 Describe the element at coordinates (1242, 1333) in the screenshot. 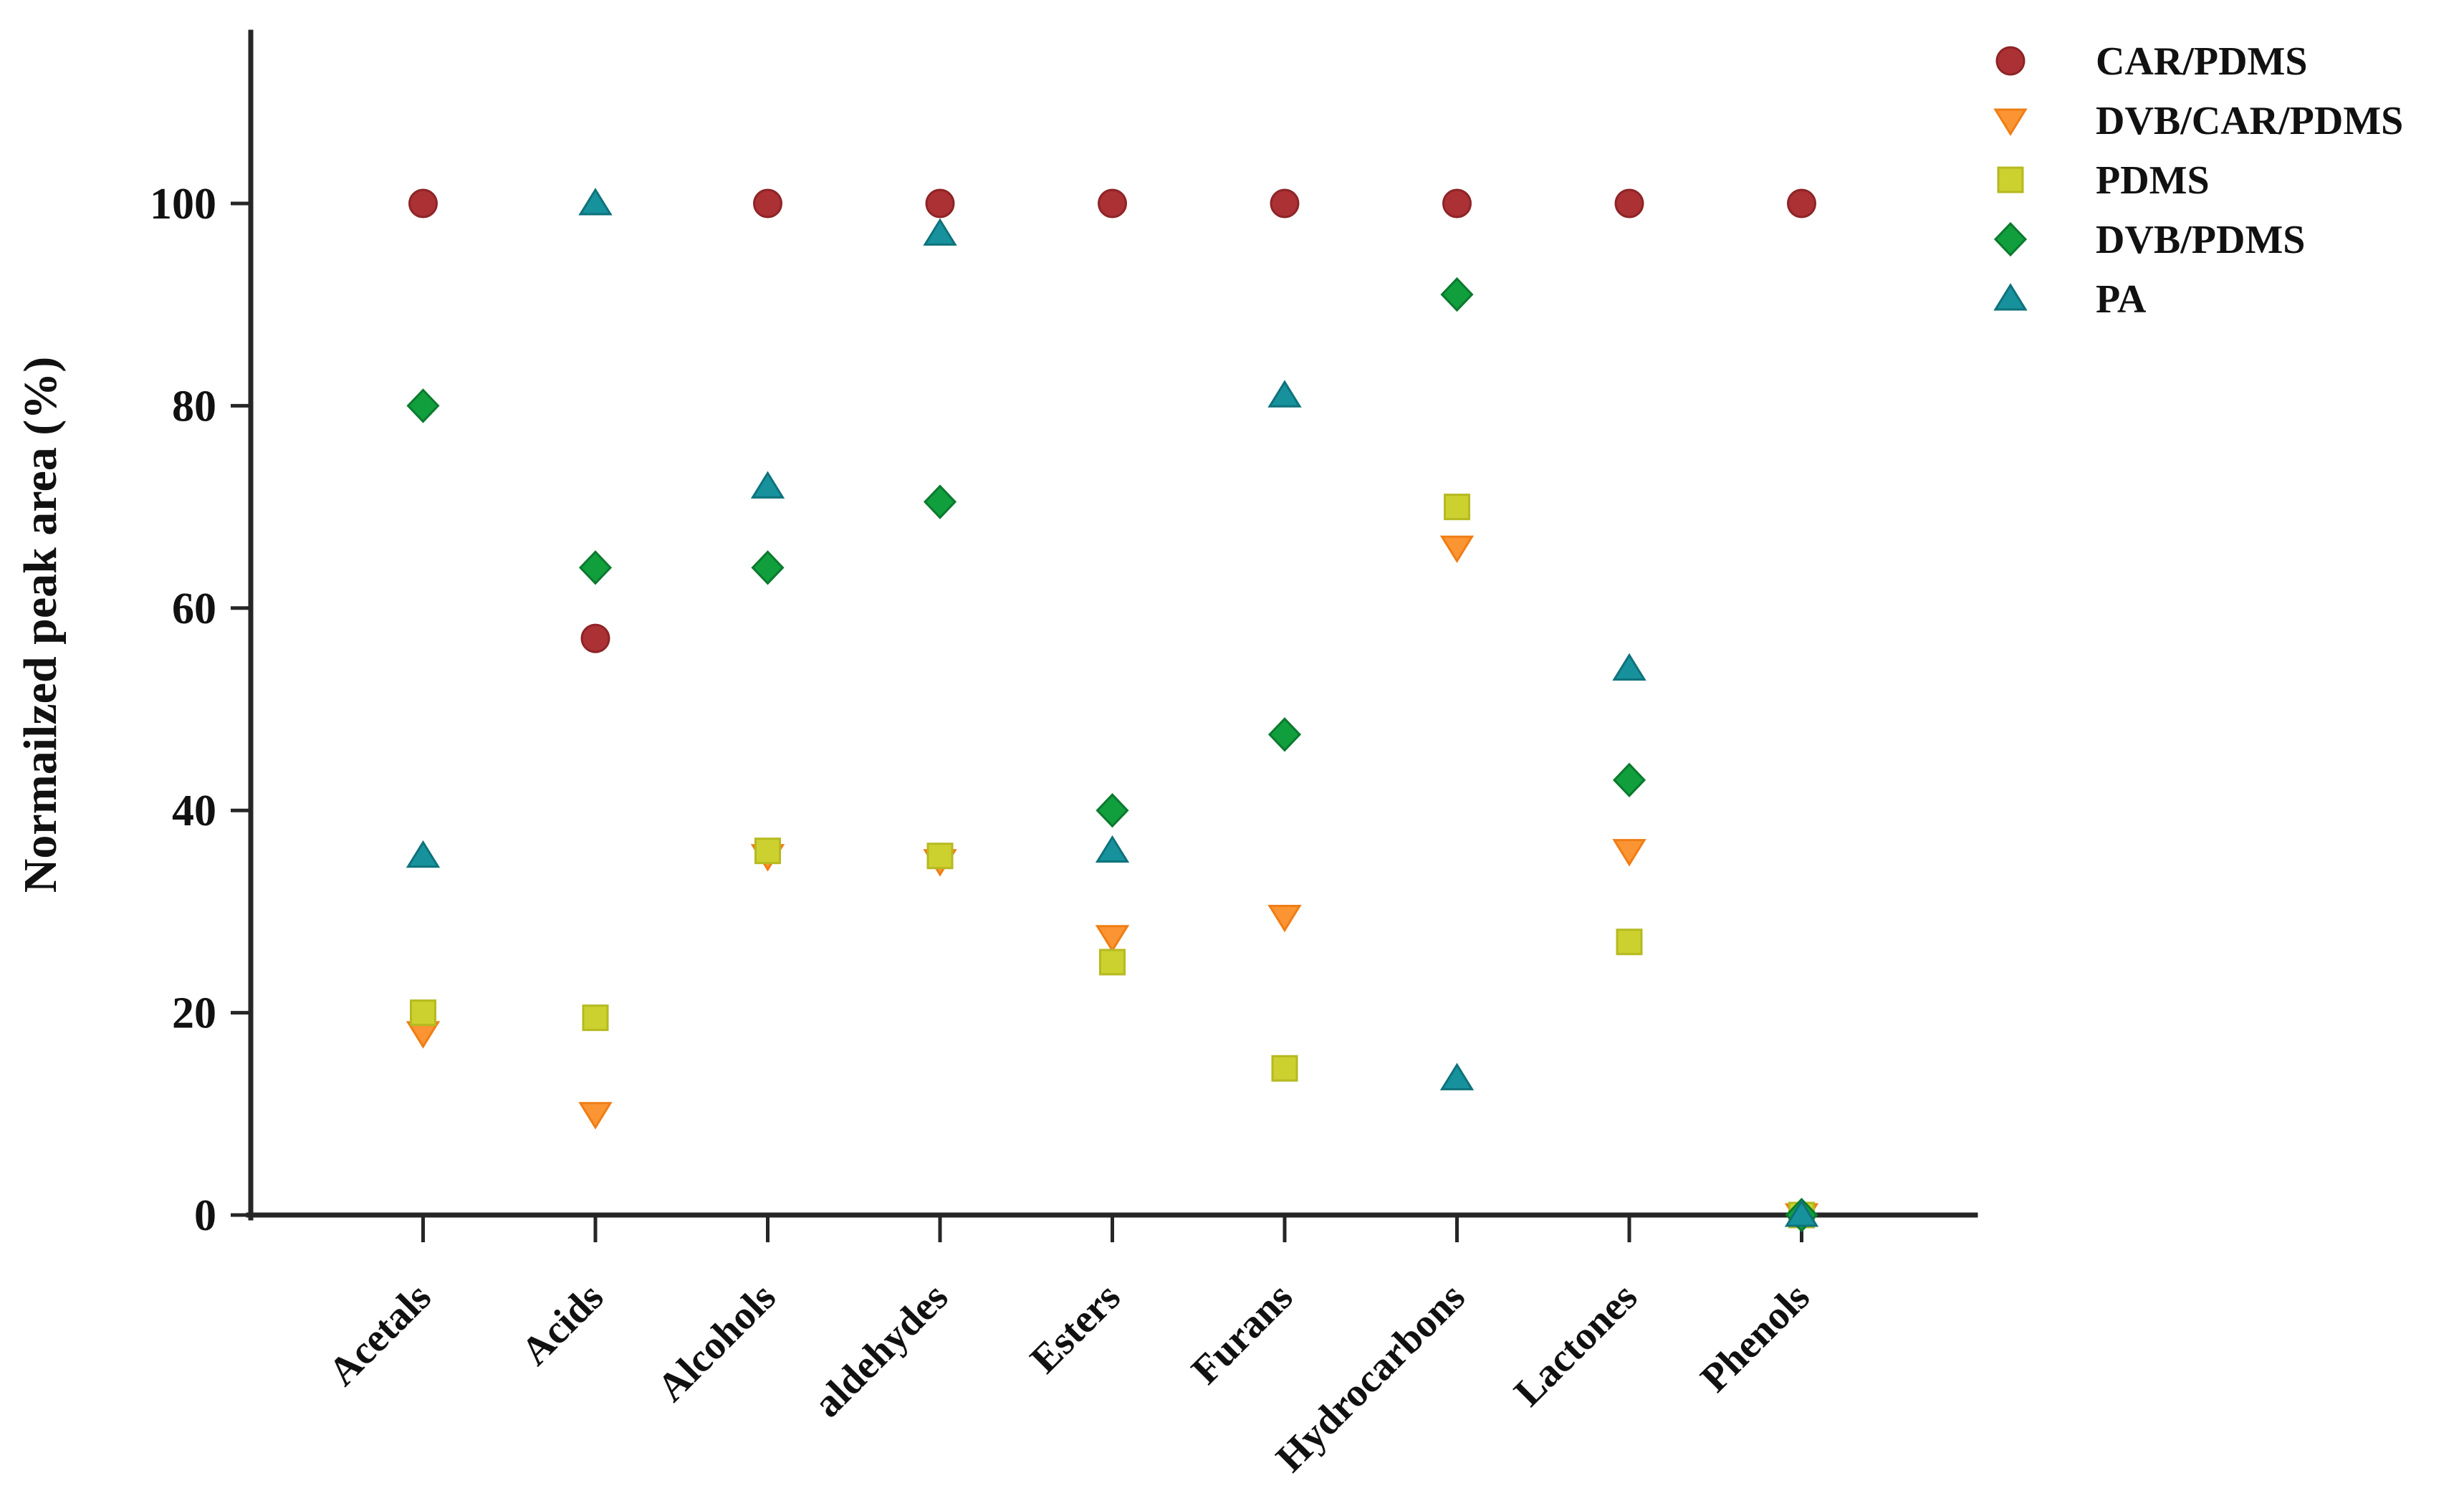

I see `x-tick-label: Furans` at that location.